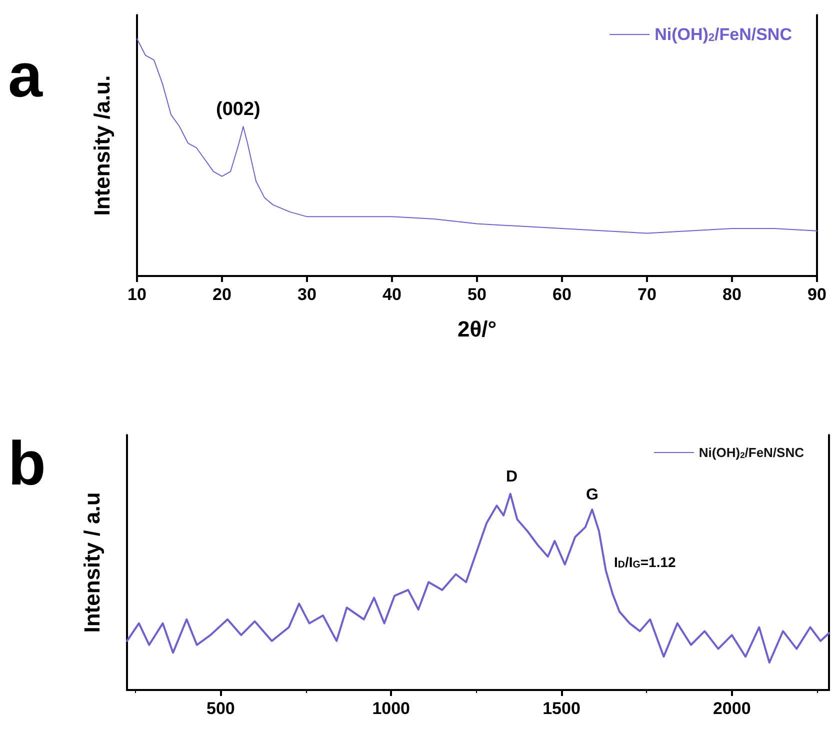 Image resolution: width=831 pixels, height=756 pixels. I want to click on text: a, so click(25, 76).